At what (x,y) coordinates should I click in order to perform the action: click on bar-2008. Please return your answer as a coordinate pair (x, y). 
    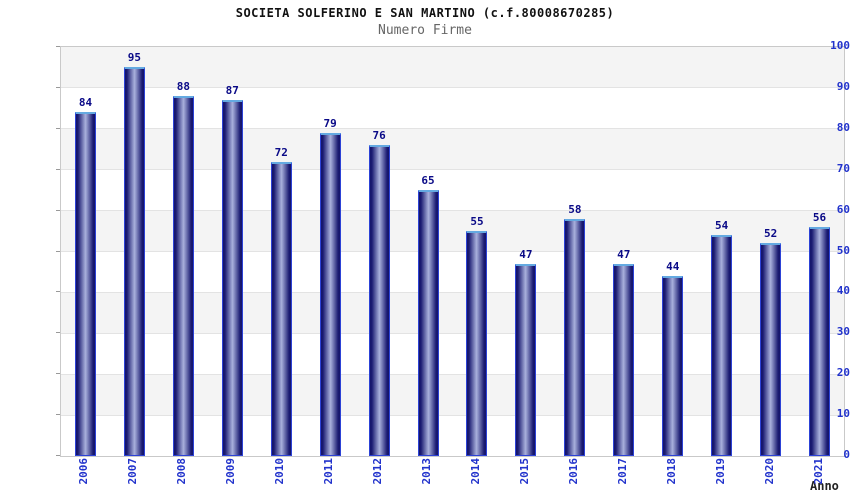
    Looking at the image, I should click on (183, 276).